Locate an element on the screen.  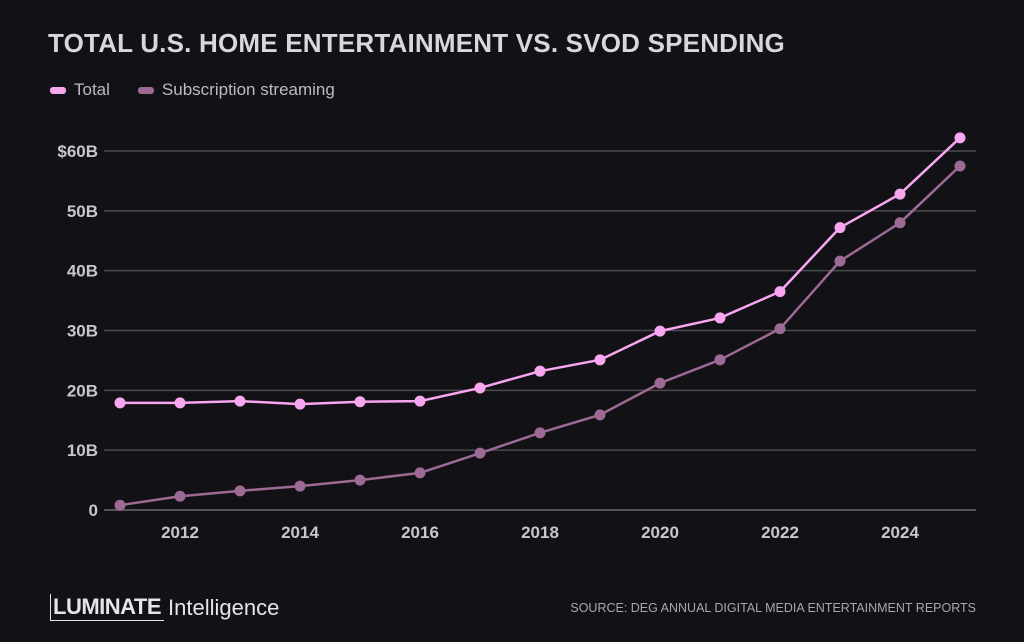
y-tick-label: 40B is located at coordinates (82, 271).